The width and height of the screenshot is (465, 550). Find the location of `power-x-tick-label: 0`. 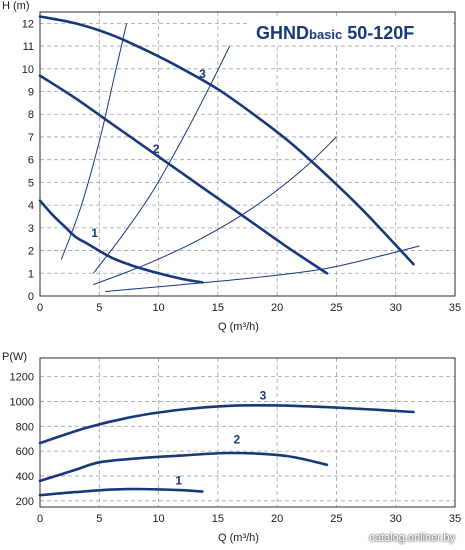

power-x-tick-label: 0 is located at coordinates (40, 519).